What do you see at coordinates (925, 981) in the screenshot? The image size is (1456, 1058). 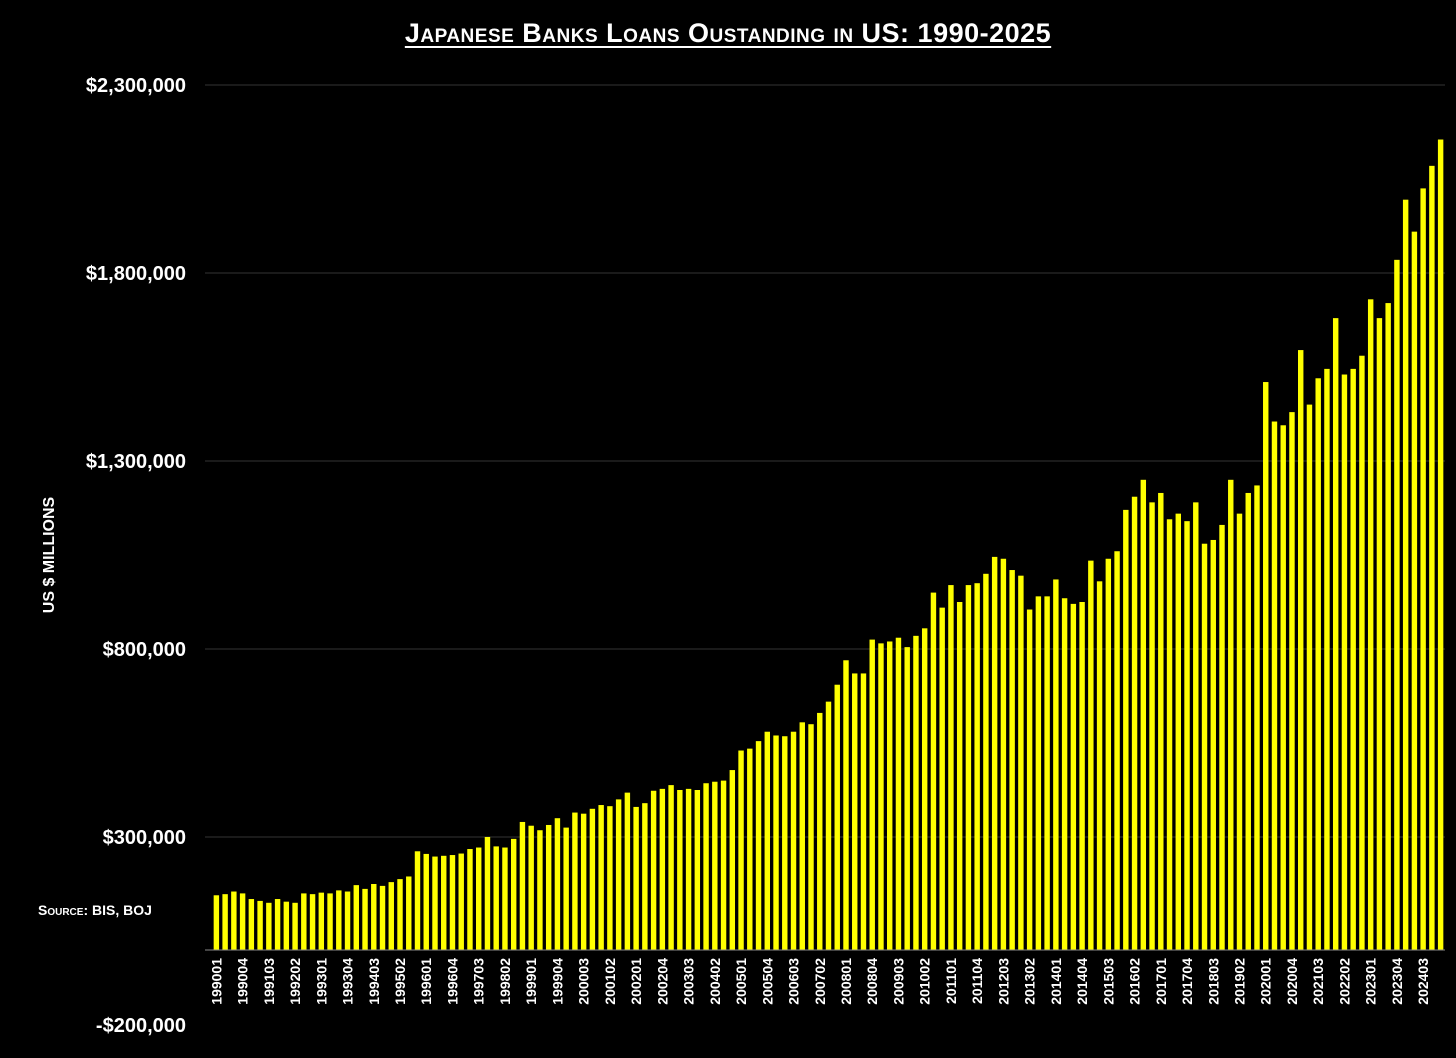 I see `x-tick-label: 201002` at bounding box center [925, 981].